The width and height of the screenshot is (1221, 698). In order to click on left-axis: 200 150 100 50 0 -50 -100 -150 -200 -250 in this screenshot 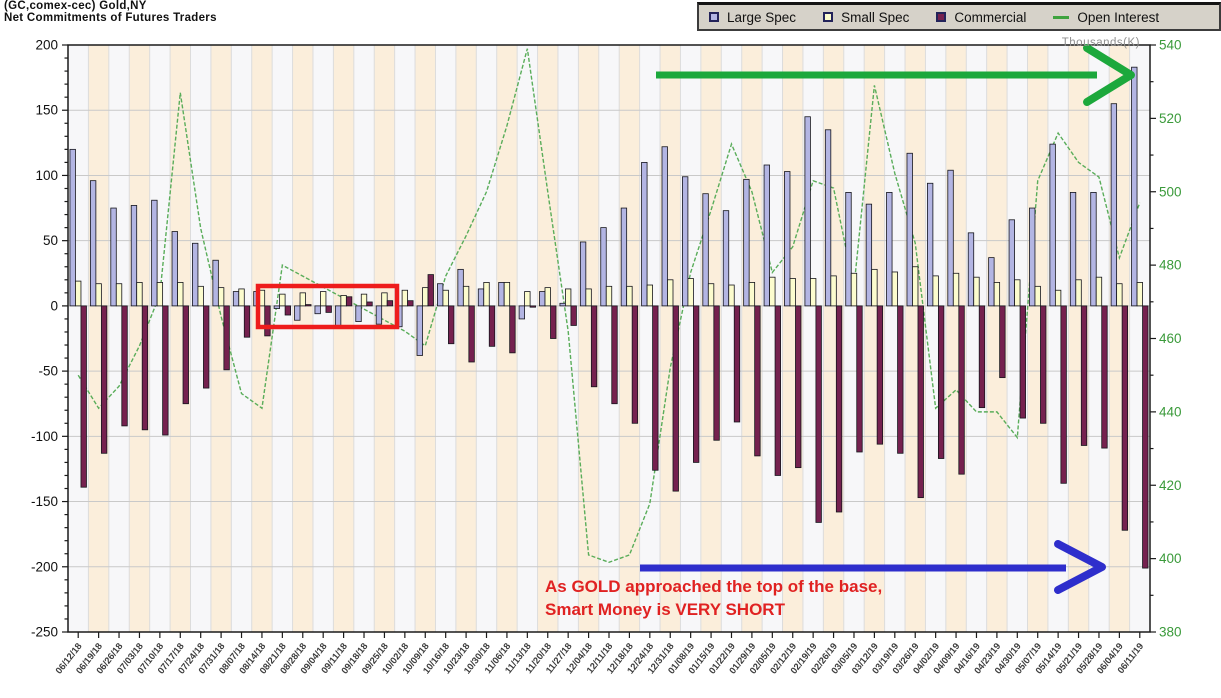, I will do `click(49, 339)`.